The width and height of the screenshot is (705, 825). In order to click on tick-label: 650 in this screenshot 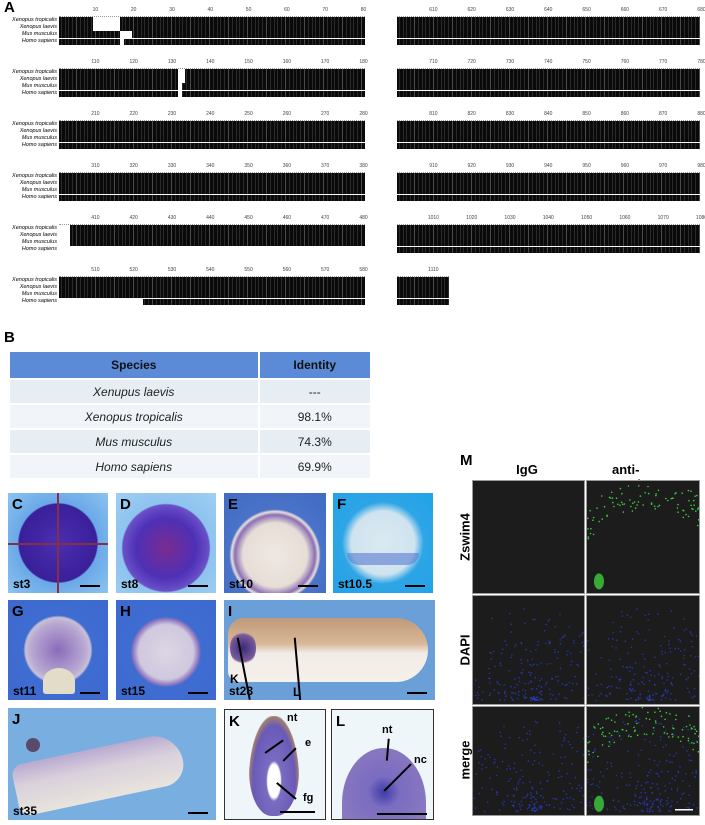, I will do `click(586, 10)`.